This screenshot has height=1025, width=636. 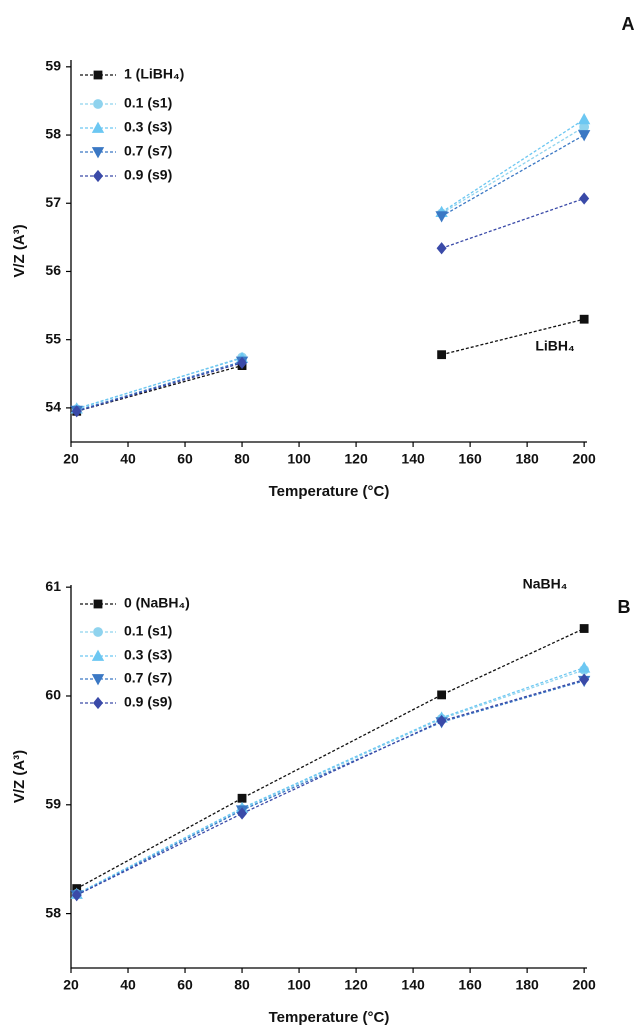 What do you see at coordinates (53, 407) in the screenshot?
I see `y-tick-label: 54` at bounding box center [53, 407].